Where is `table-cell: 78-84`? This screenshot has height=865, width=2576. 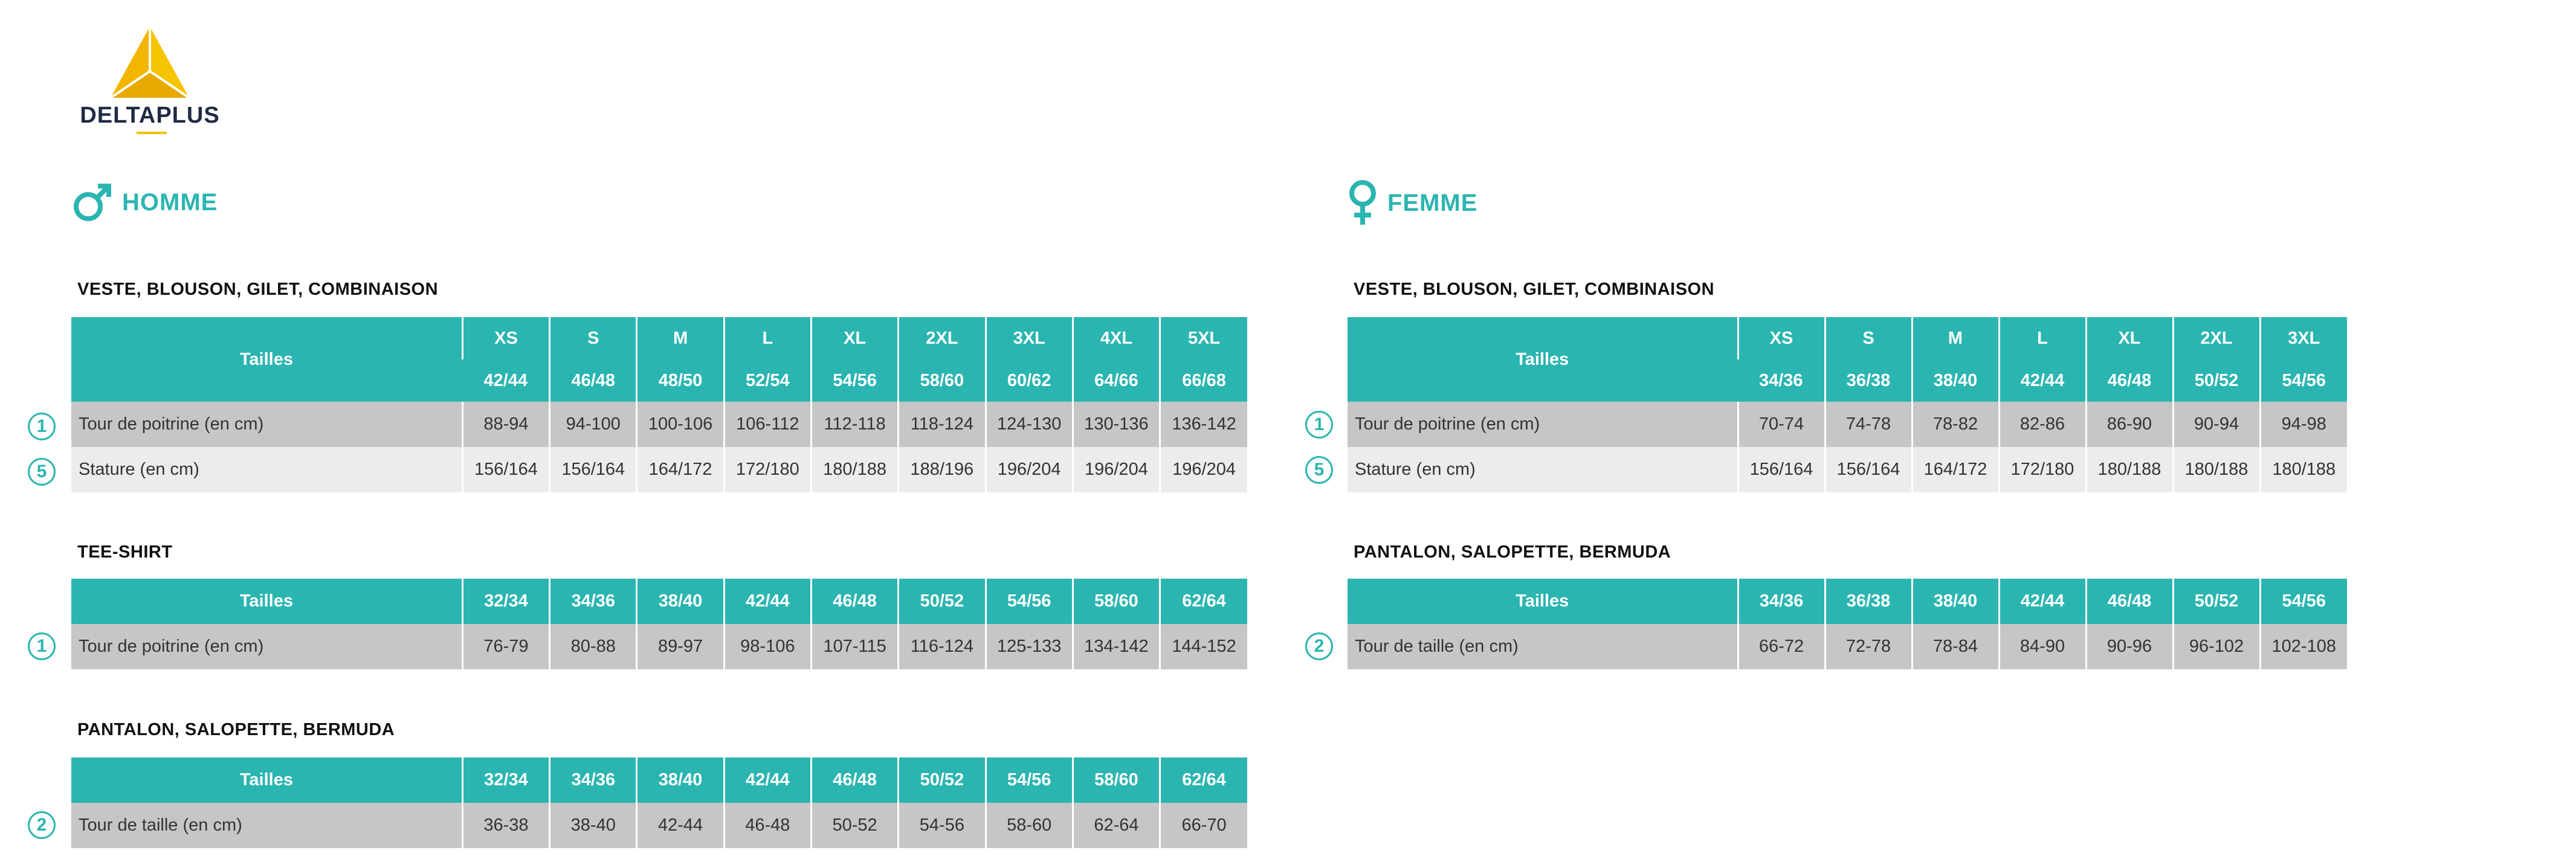 table-cell: 78-84 is located at coordinates (1955, 647).